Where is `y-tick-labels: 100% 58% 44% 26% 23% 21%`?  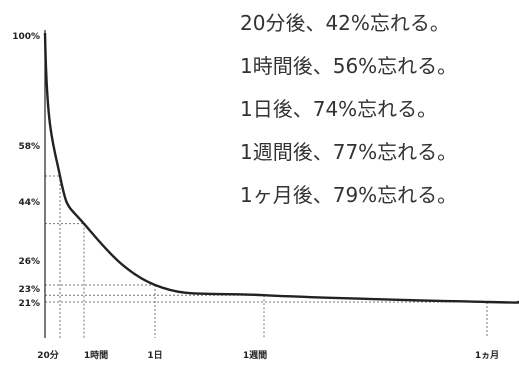 y-tick-labels: 100% 58% 44% 26% 23% 21% is located at coordinates (26, 170).